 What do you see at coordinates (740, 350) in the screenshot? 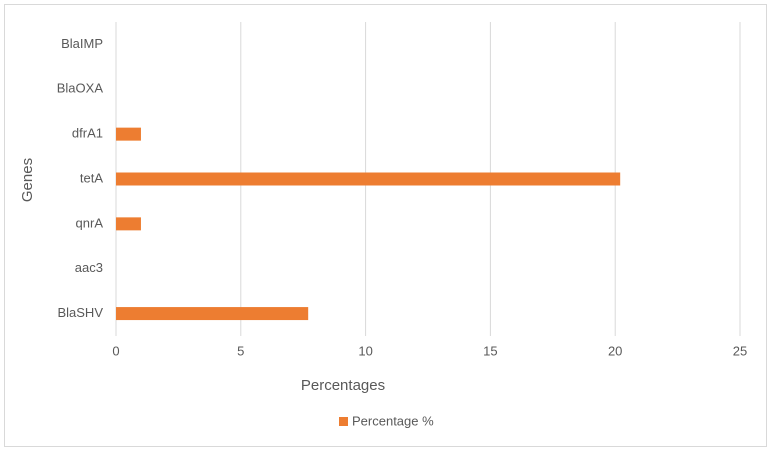
I see `x-tick-label: 25` at bounding box center [740, 350].